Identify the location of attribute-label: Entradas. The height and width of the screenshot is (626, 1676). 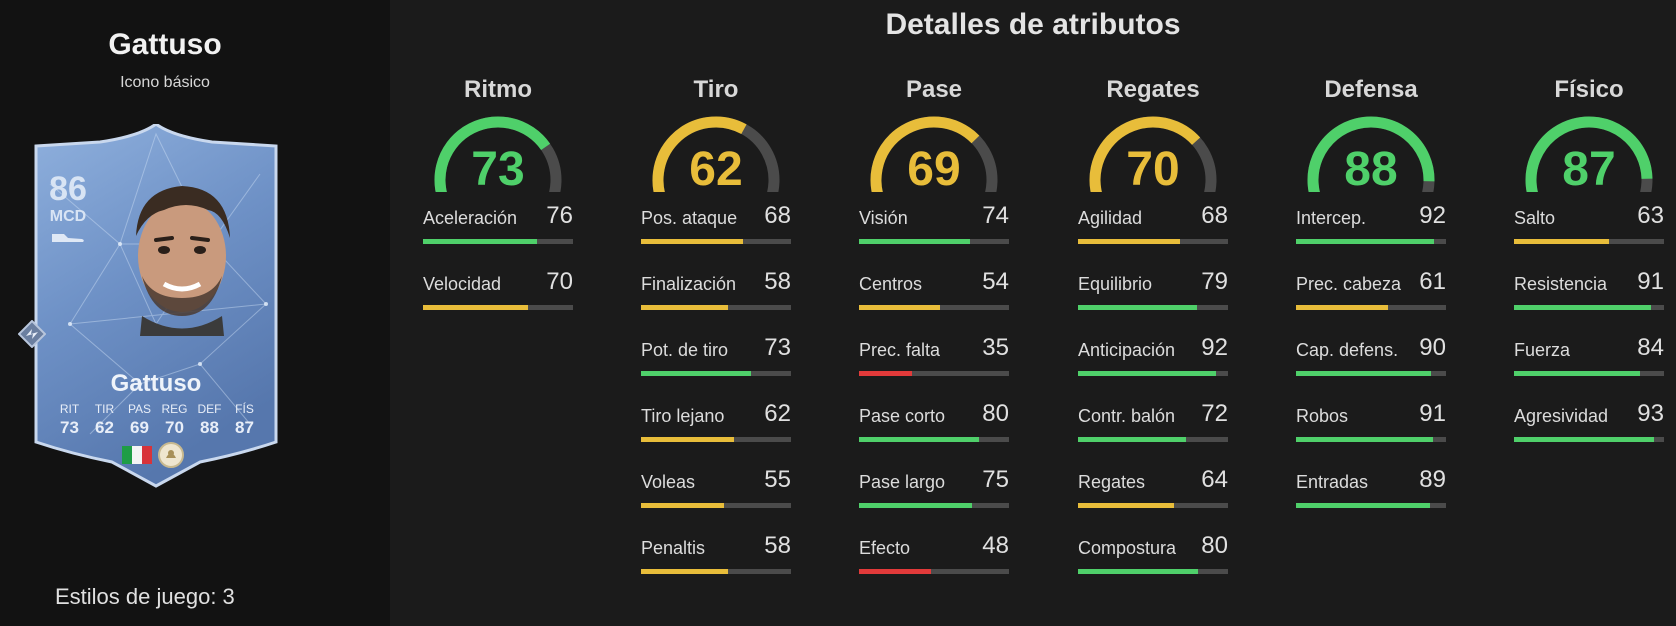
(1332, 482).